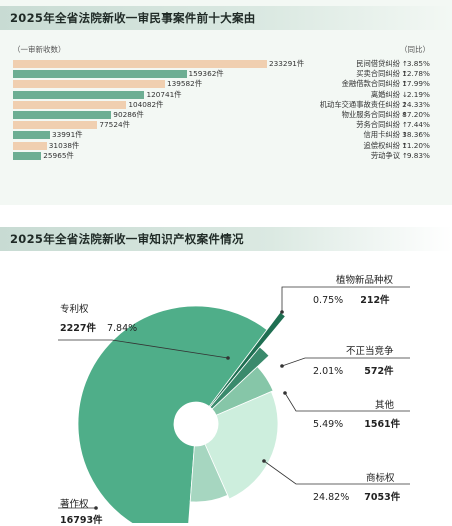  What do you see at coordinates (58, 155) in the screenshot?
I see `bar-value-label: 25965件` at bounding box center [58, 155].